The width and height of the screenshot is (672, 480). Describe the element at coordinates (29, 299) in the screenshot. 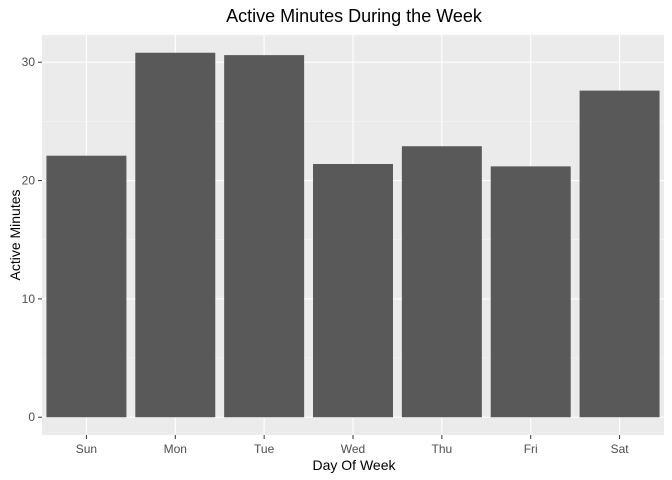

I see `y-tick-label: 10` at that location.